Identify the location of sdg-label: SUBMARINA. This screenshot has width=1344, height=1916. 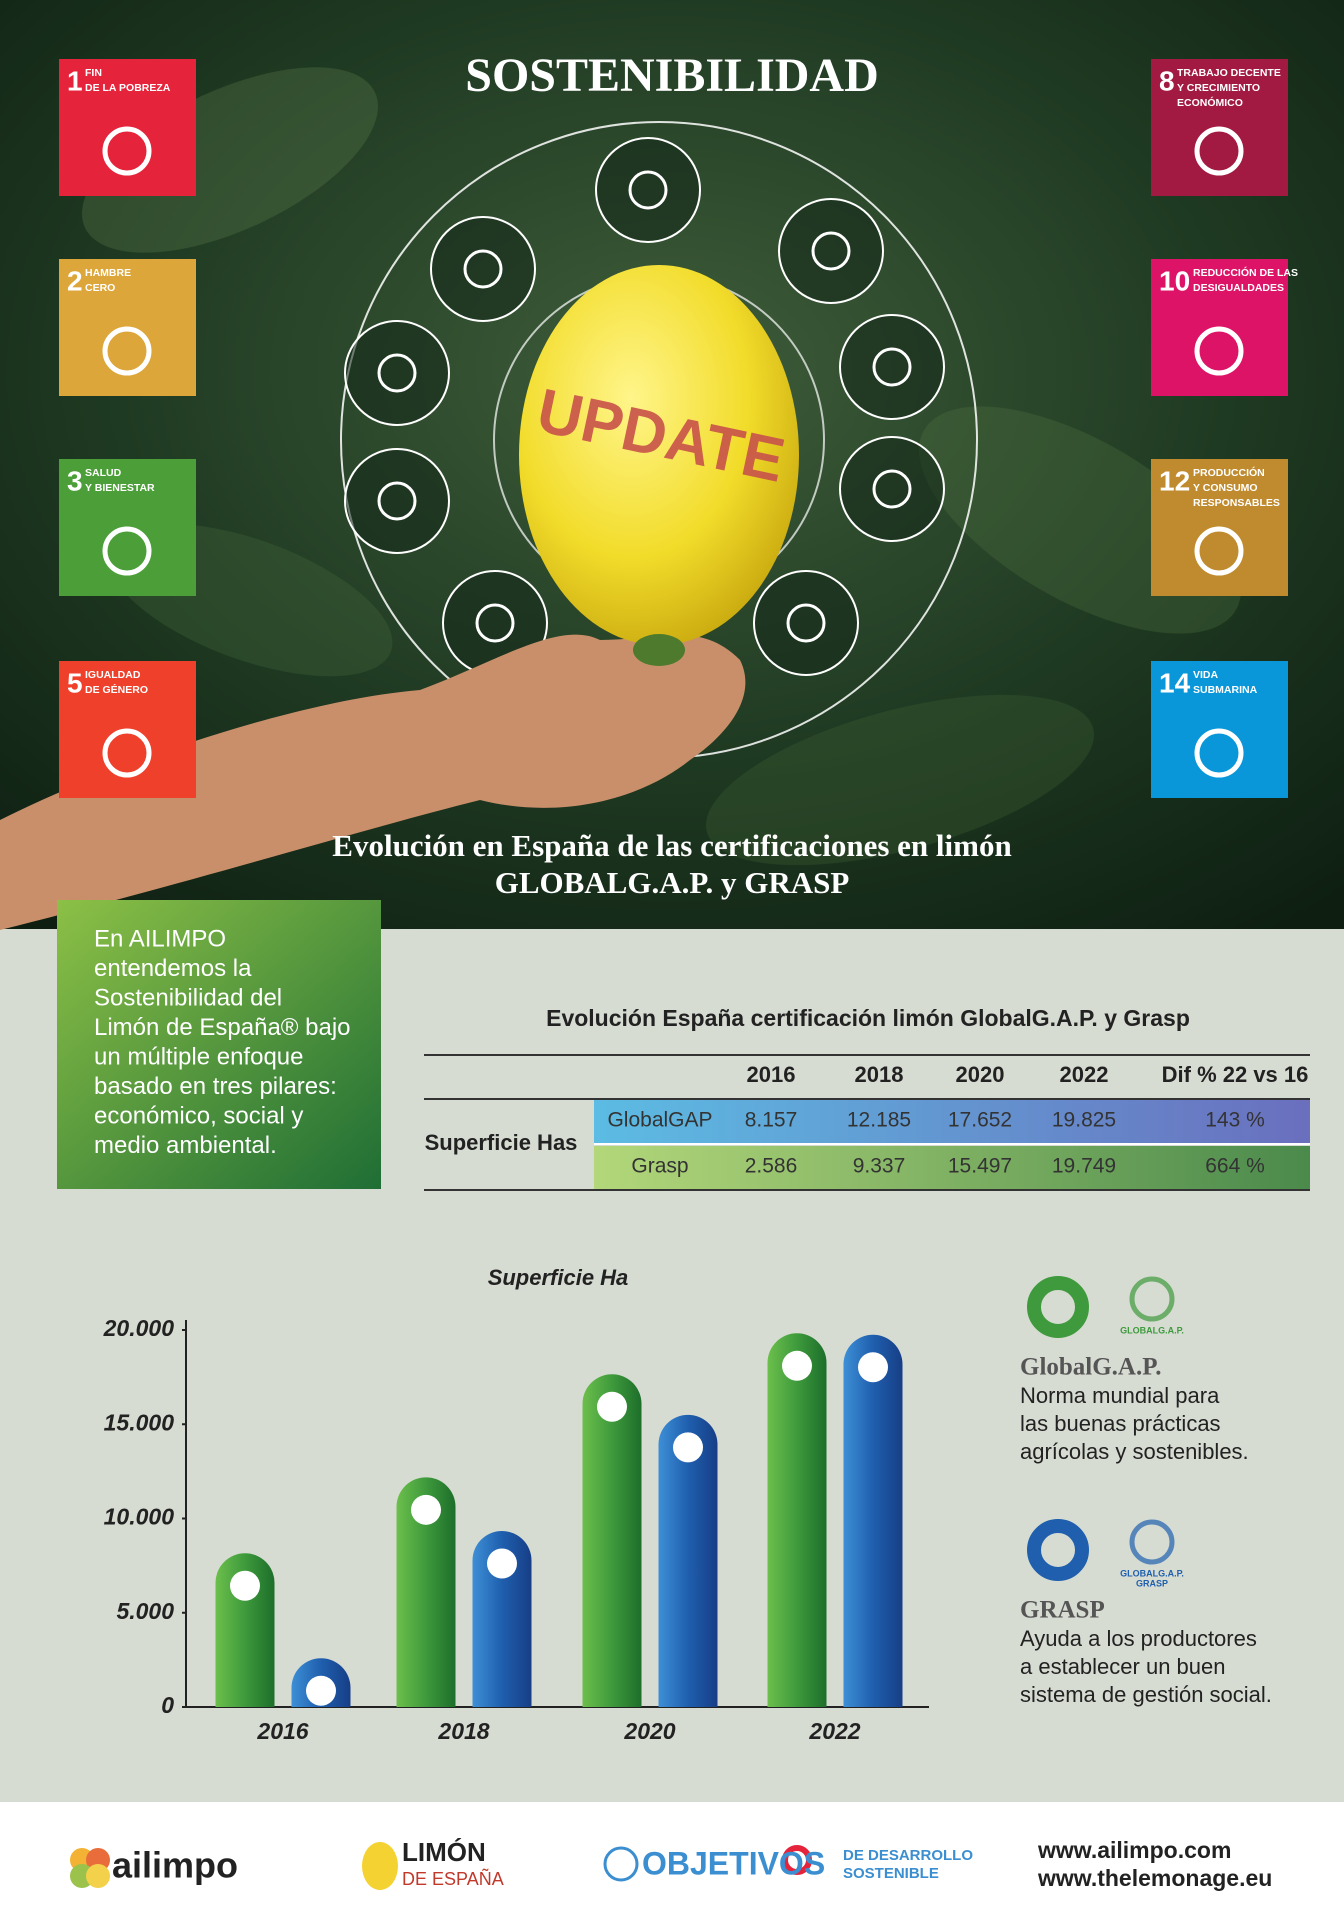
(1225, 690).